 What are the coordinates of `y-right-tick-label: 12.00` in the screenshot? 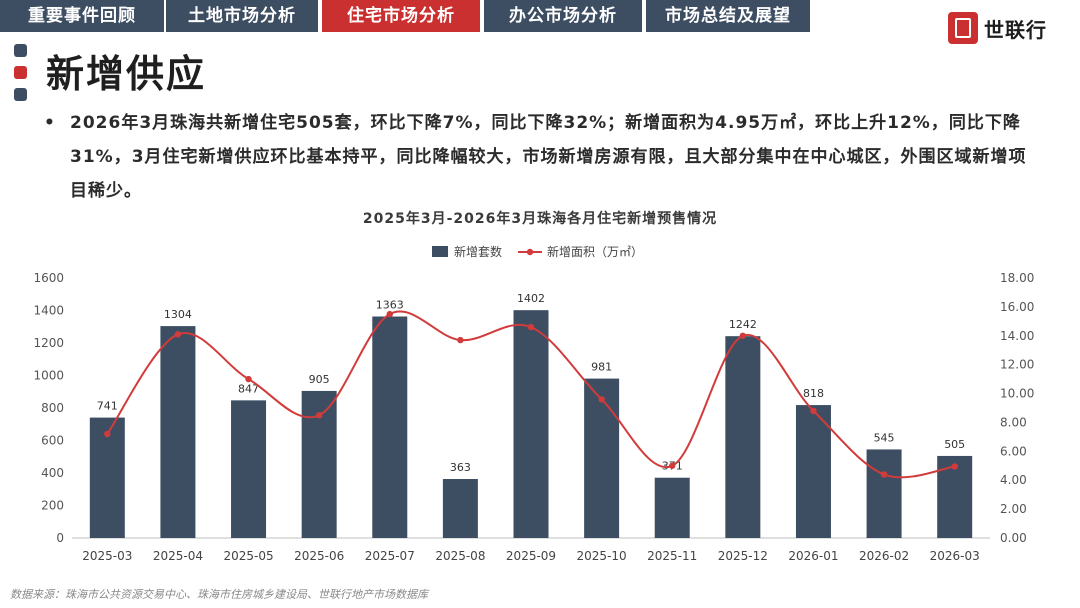 It's located at (1017, 365).